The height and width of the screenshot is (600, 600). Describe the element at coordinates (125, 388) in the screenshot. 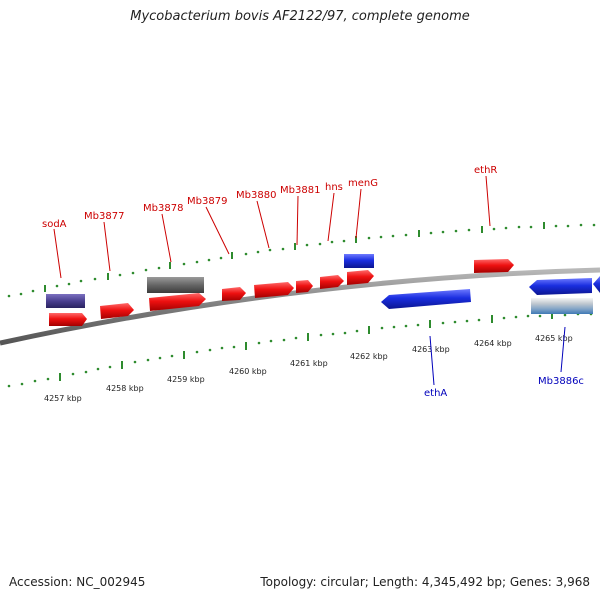

I see `scale-label: 4258 kbp` at that location.